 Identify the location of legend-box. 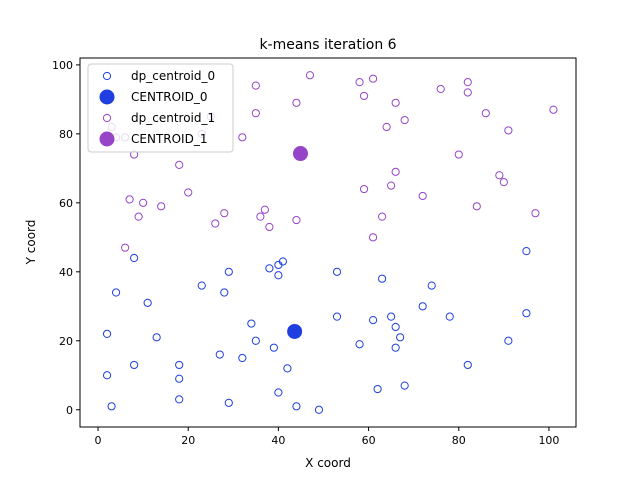
(160, 108).